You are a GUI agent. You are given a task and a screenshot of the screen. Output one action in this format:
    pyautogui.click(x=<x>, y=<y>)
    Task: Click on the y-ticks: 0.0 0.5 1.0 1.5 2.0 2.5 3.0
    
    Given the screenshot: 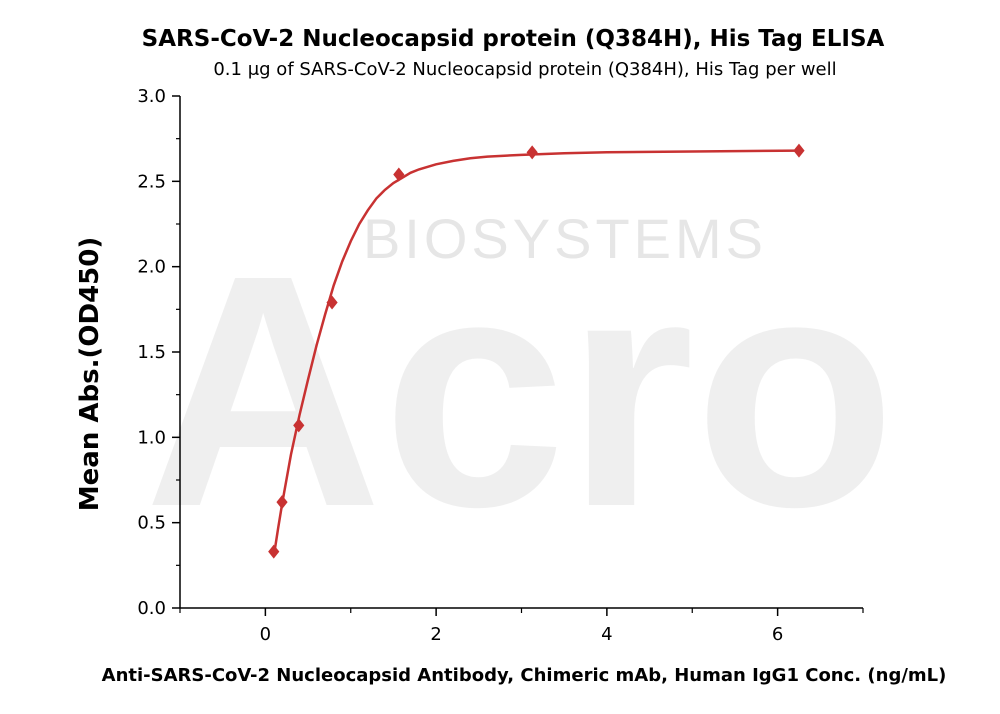 What is the action you would take?
    pyautogui.click(x=158, y=352)
    